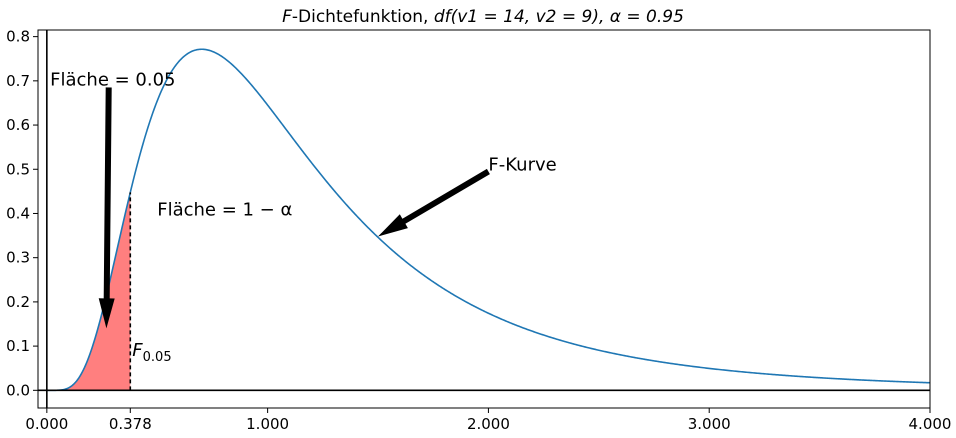 The height and width of the screenshot is (438, 956). I want to click on x-tick-label-0: 0.000, so click(46, 424).